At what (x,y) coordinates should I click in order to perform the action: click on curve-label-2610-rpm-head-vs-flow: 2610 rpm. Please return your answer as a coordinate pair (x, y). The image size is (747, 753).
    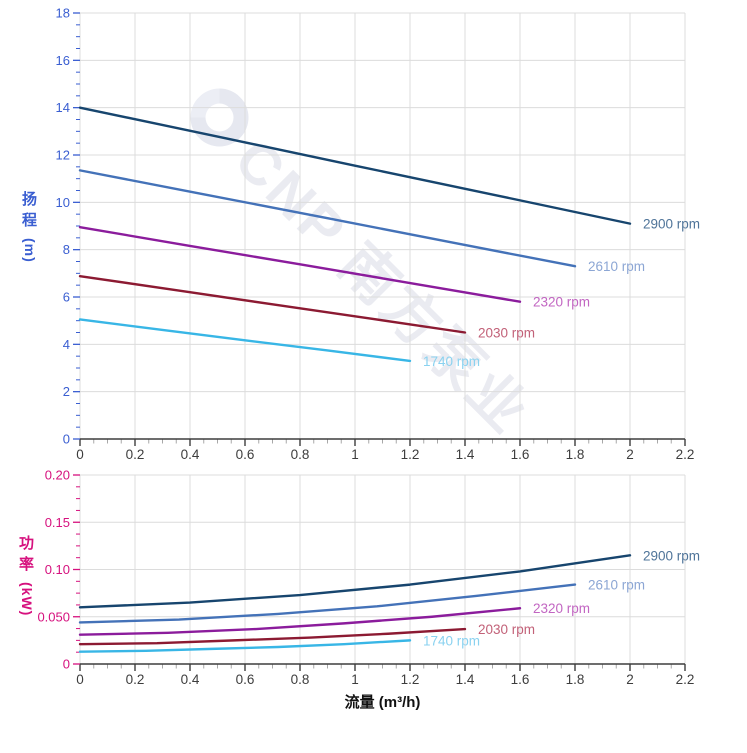
    Looking at the image, I should click on (616, 266).